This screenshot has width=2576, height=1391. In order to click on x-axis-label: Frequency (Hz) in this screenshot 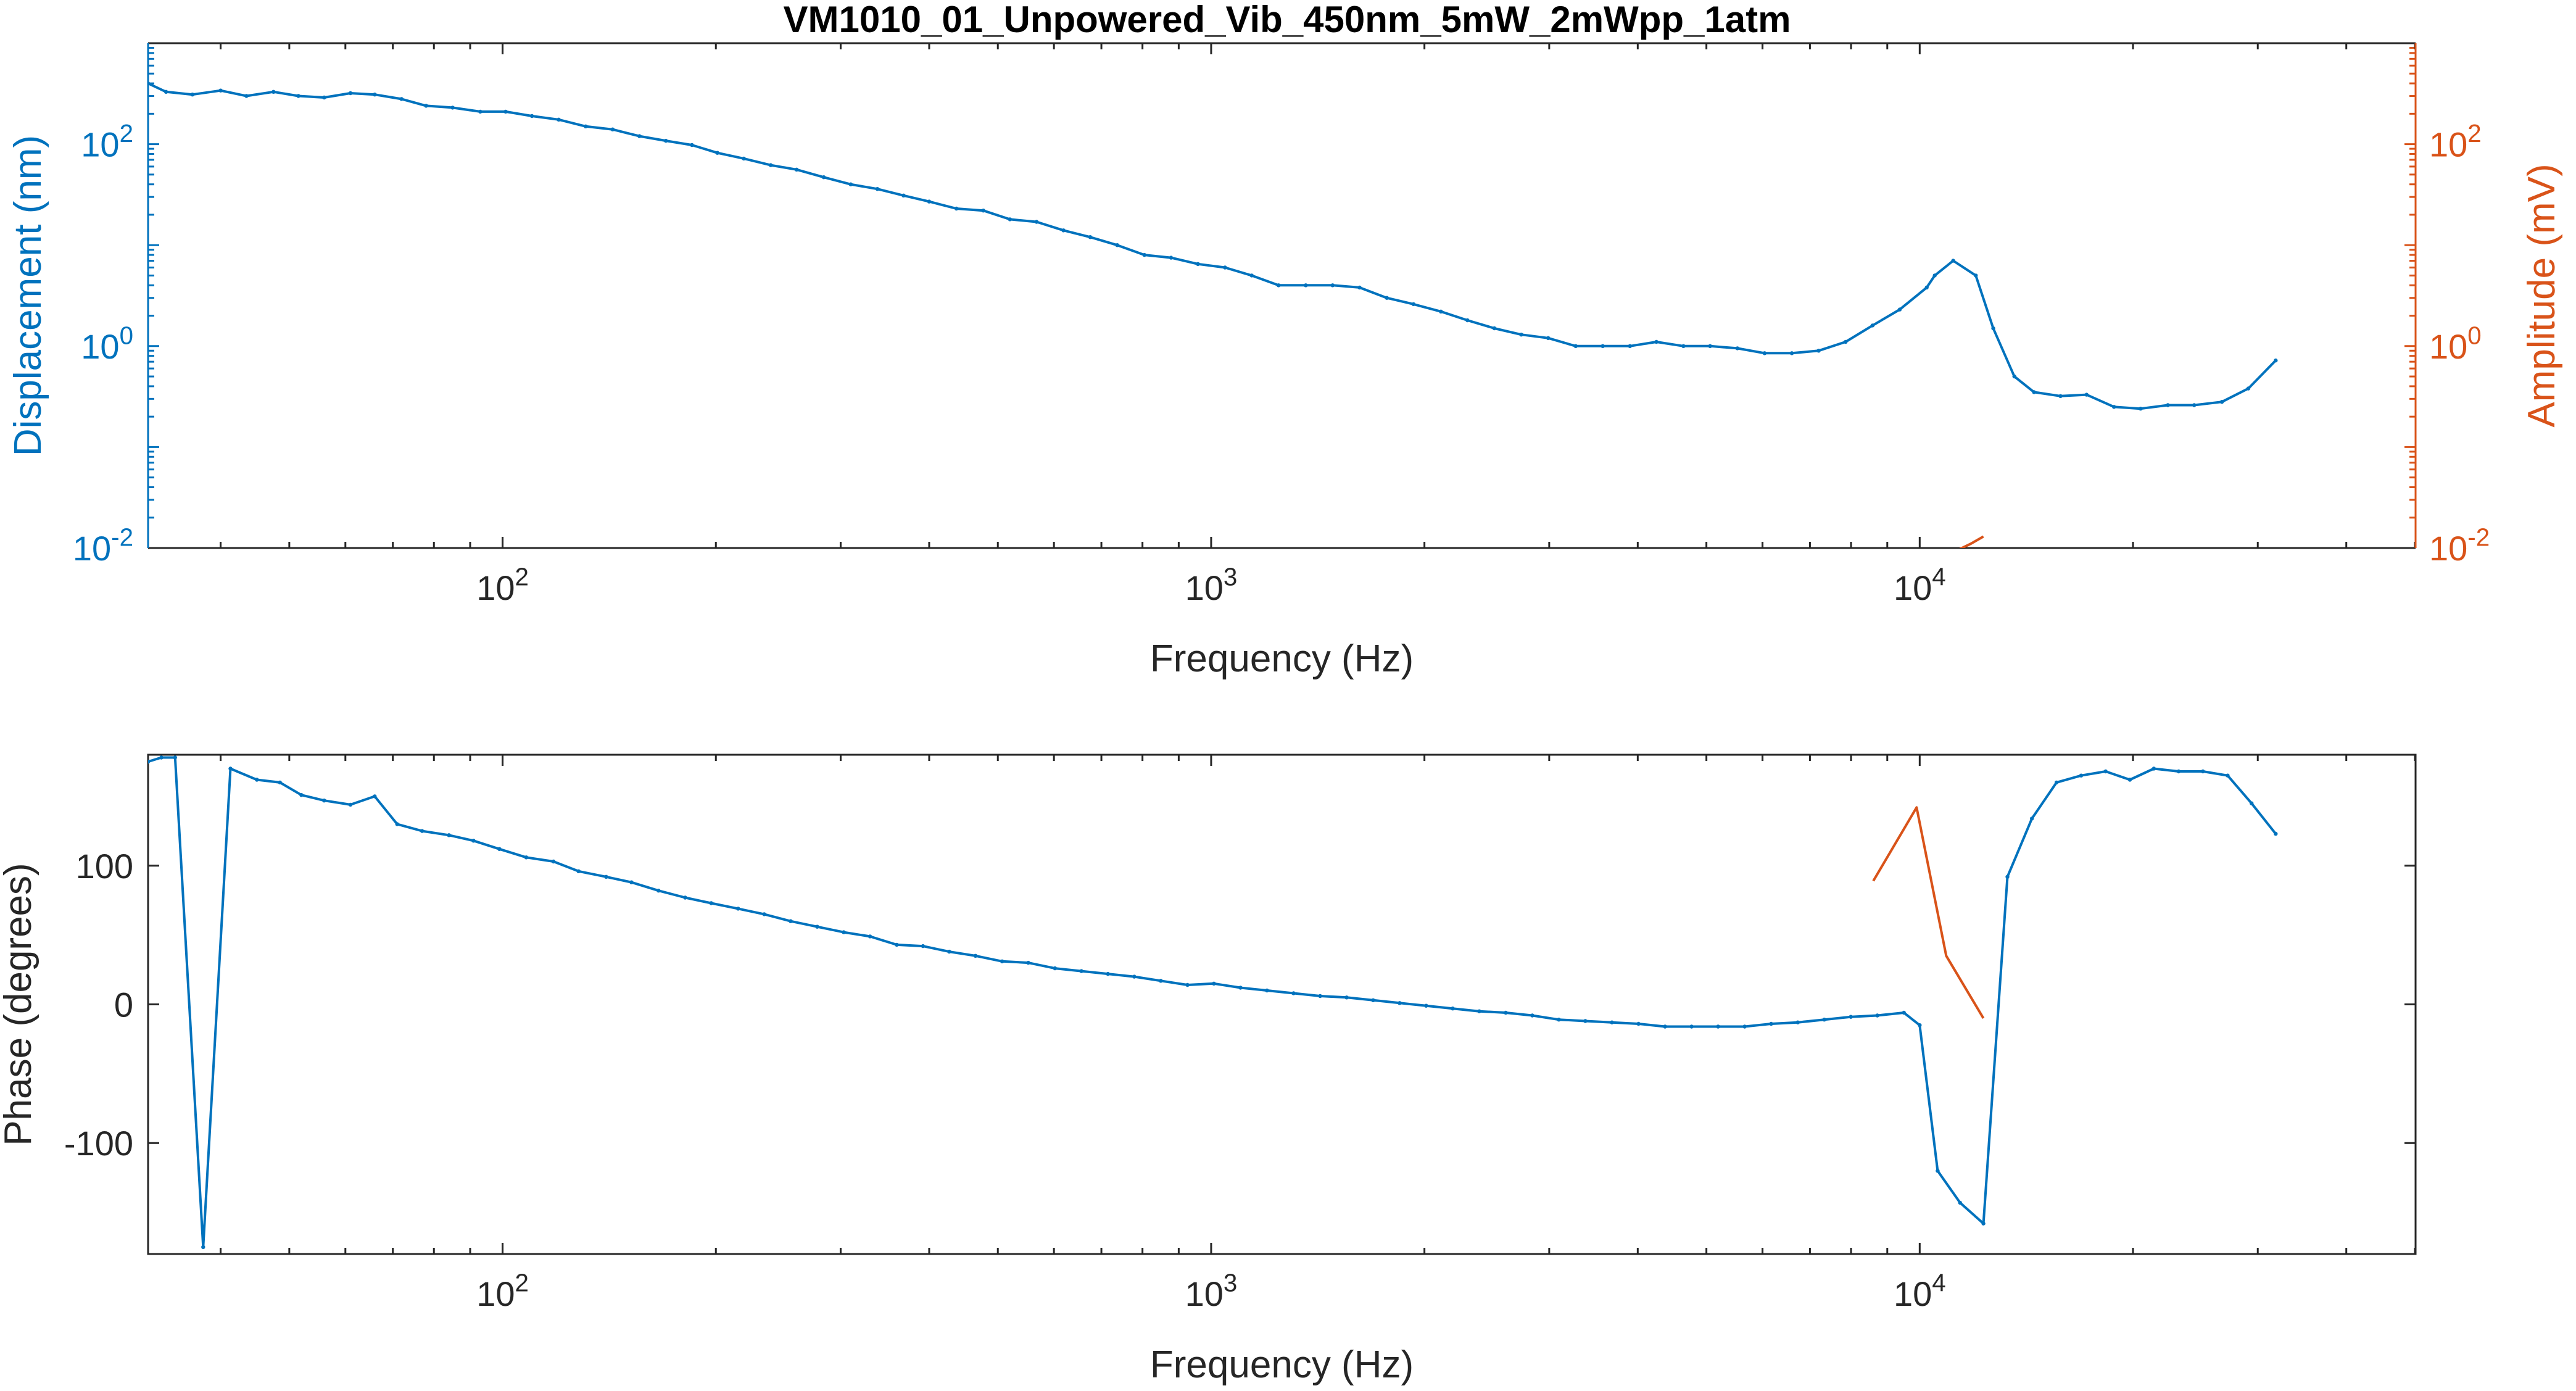, I will do `click(1282, 1364)`.